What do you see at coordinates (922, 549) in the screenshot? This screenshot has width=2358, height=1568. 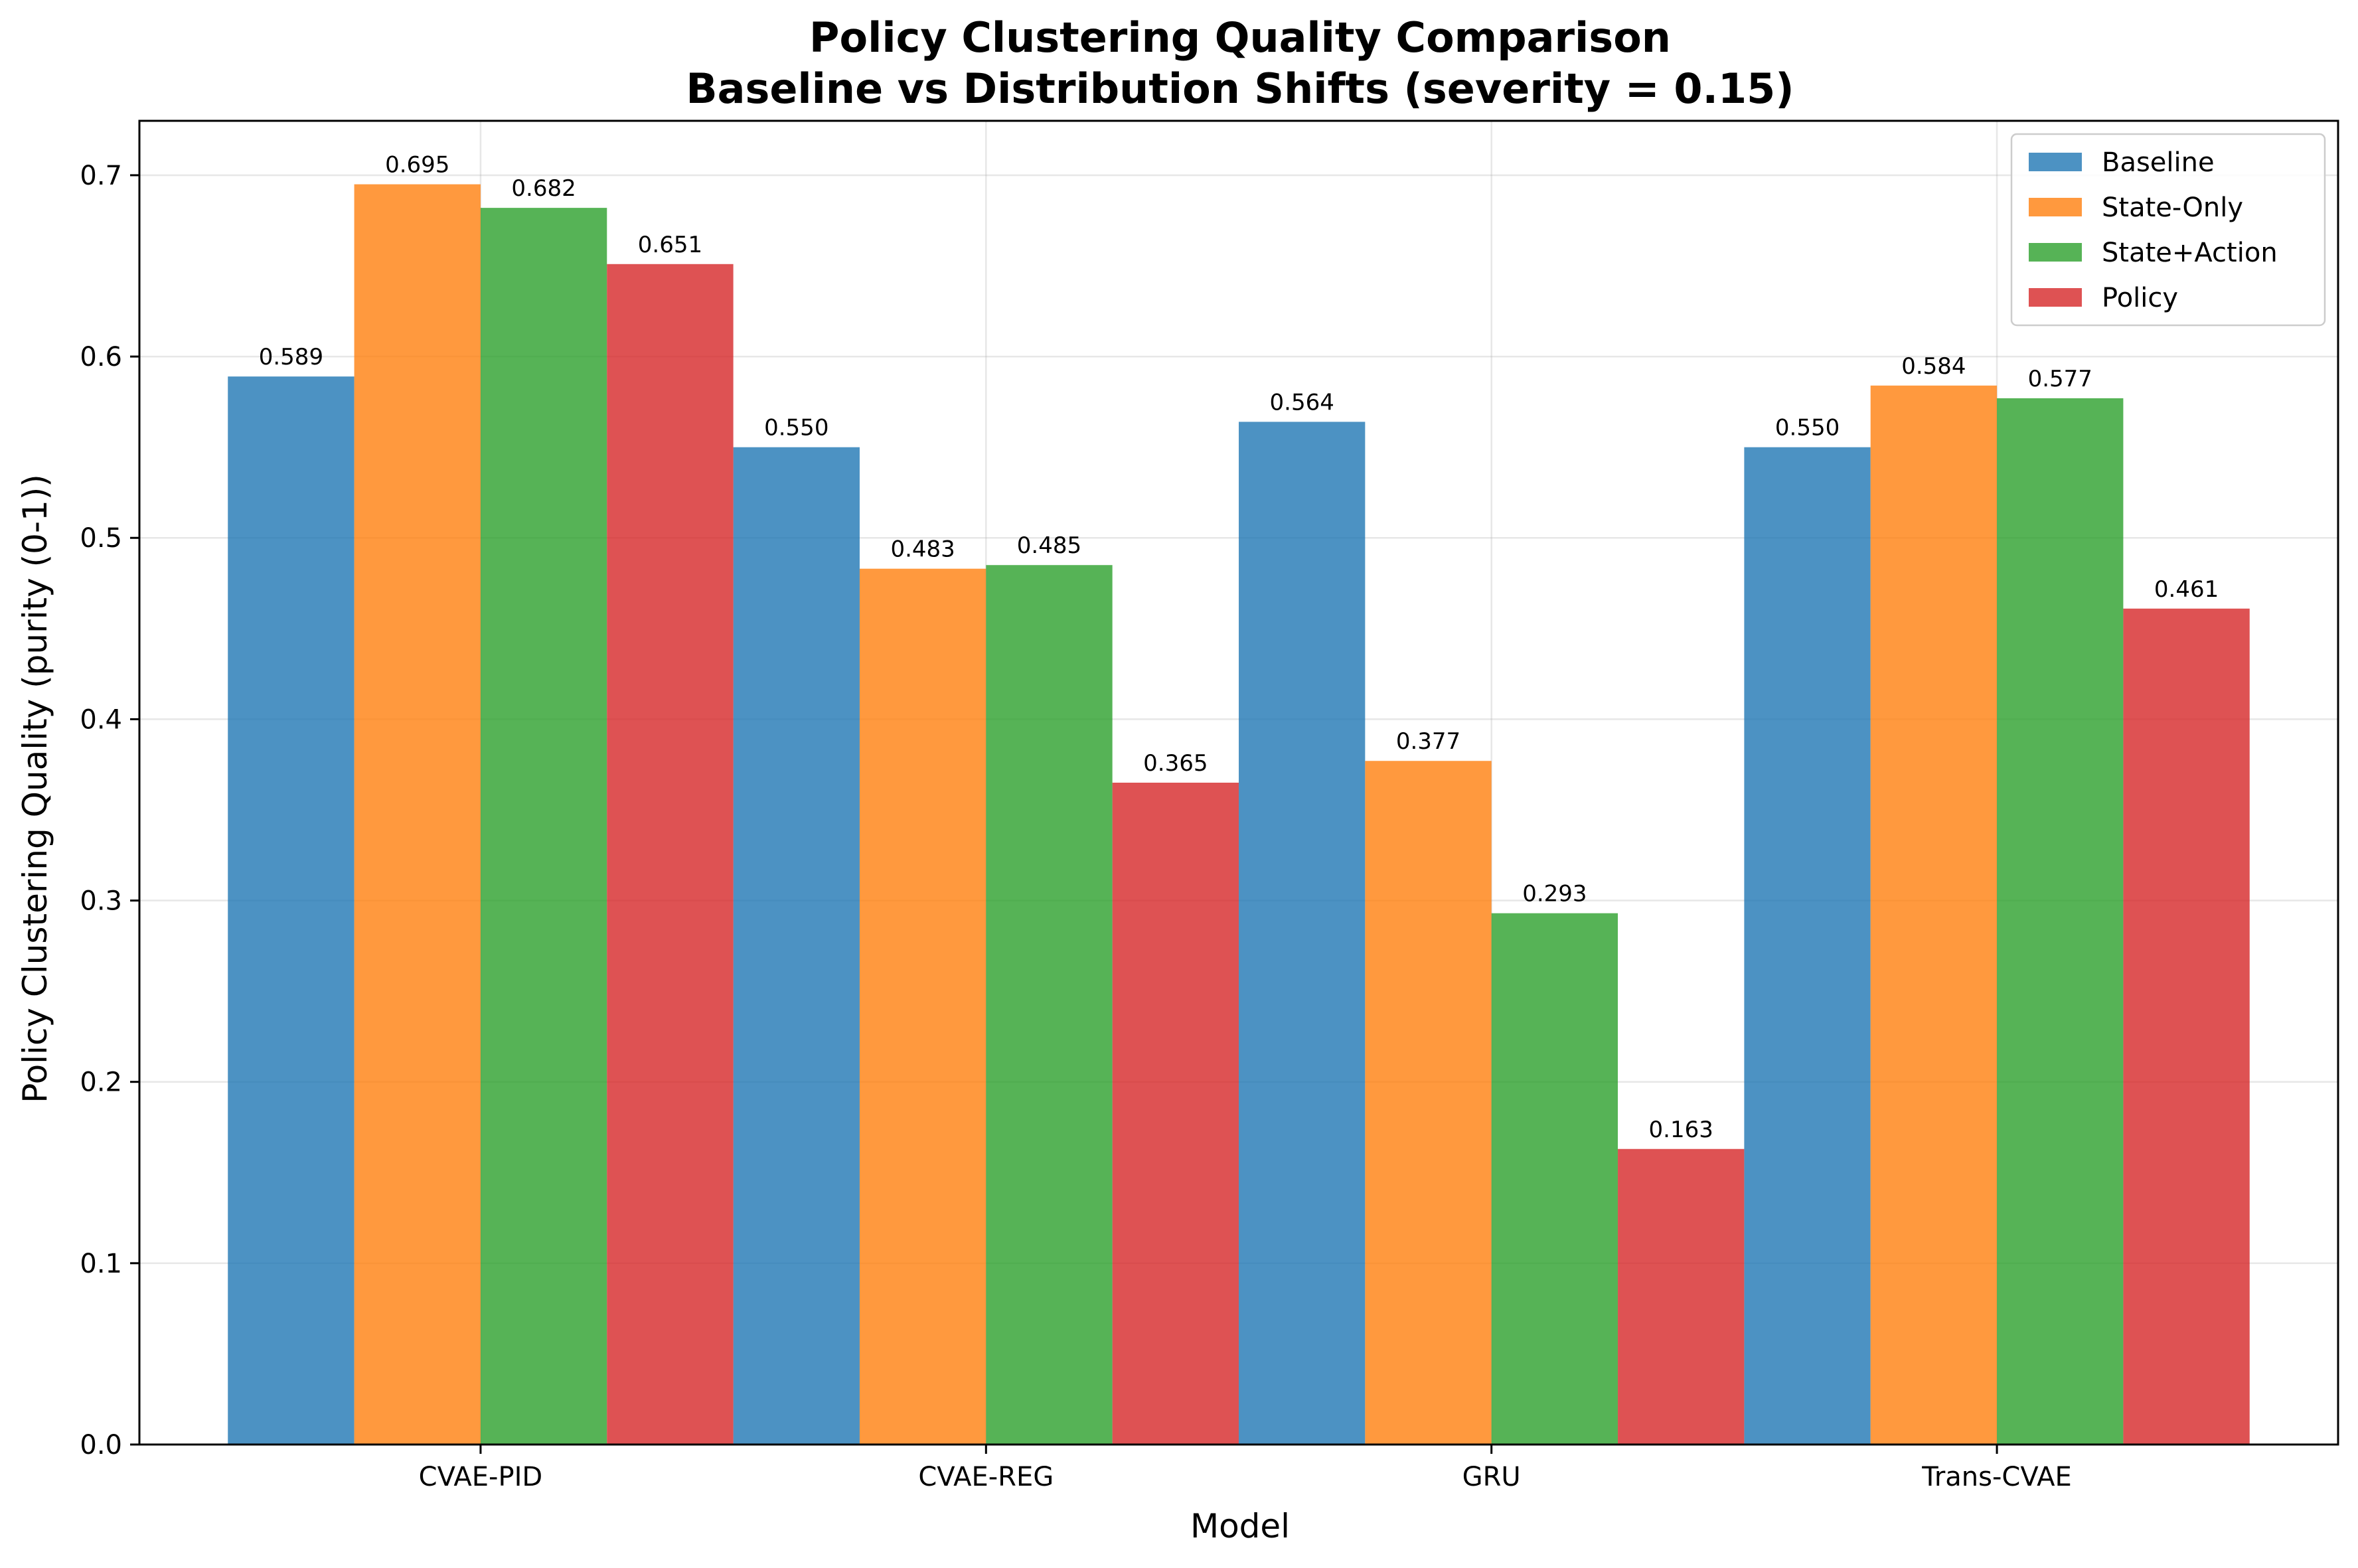 I see `bar-value-label: 0.483` at bounding box center [922, 549].